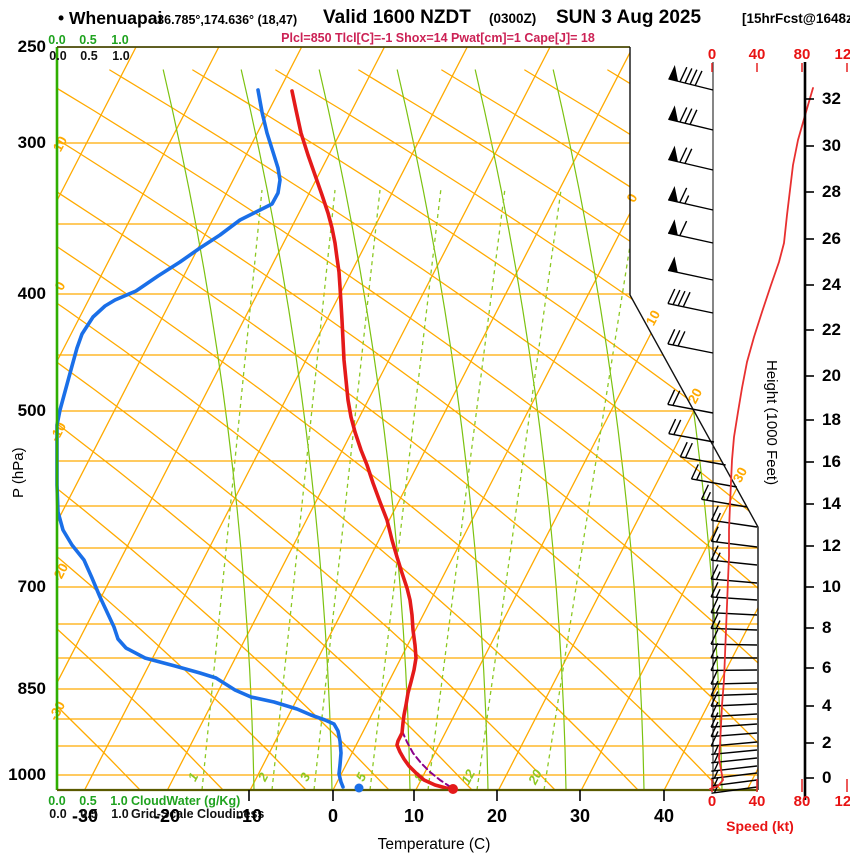 Image resolution: width=850 pixels, height=860 pixels. What do you see at coordinates (831, 238) in the screenshot?
I see `height-tick-label: 26` at bounding box center [831, 238].